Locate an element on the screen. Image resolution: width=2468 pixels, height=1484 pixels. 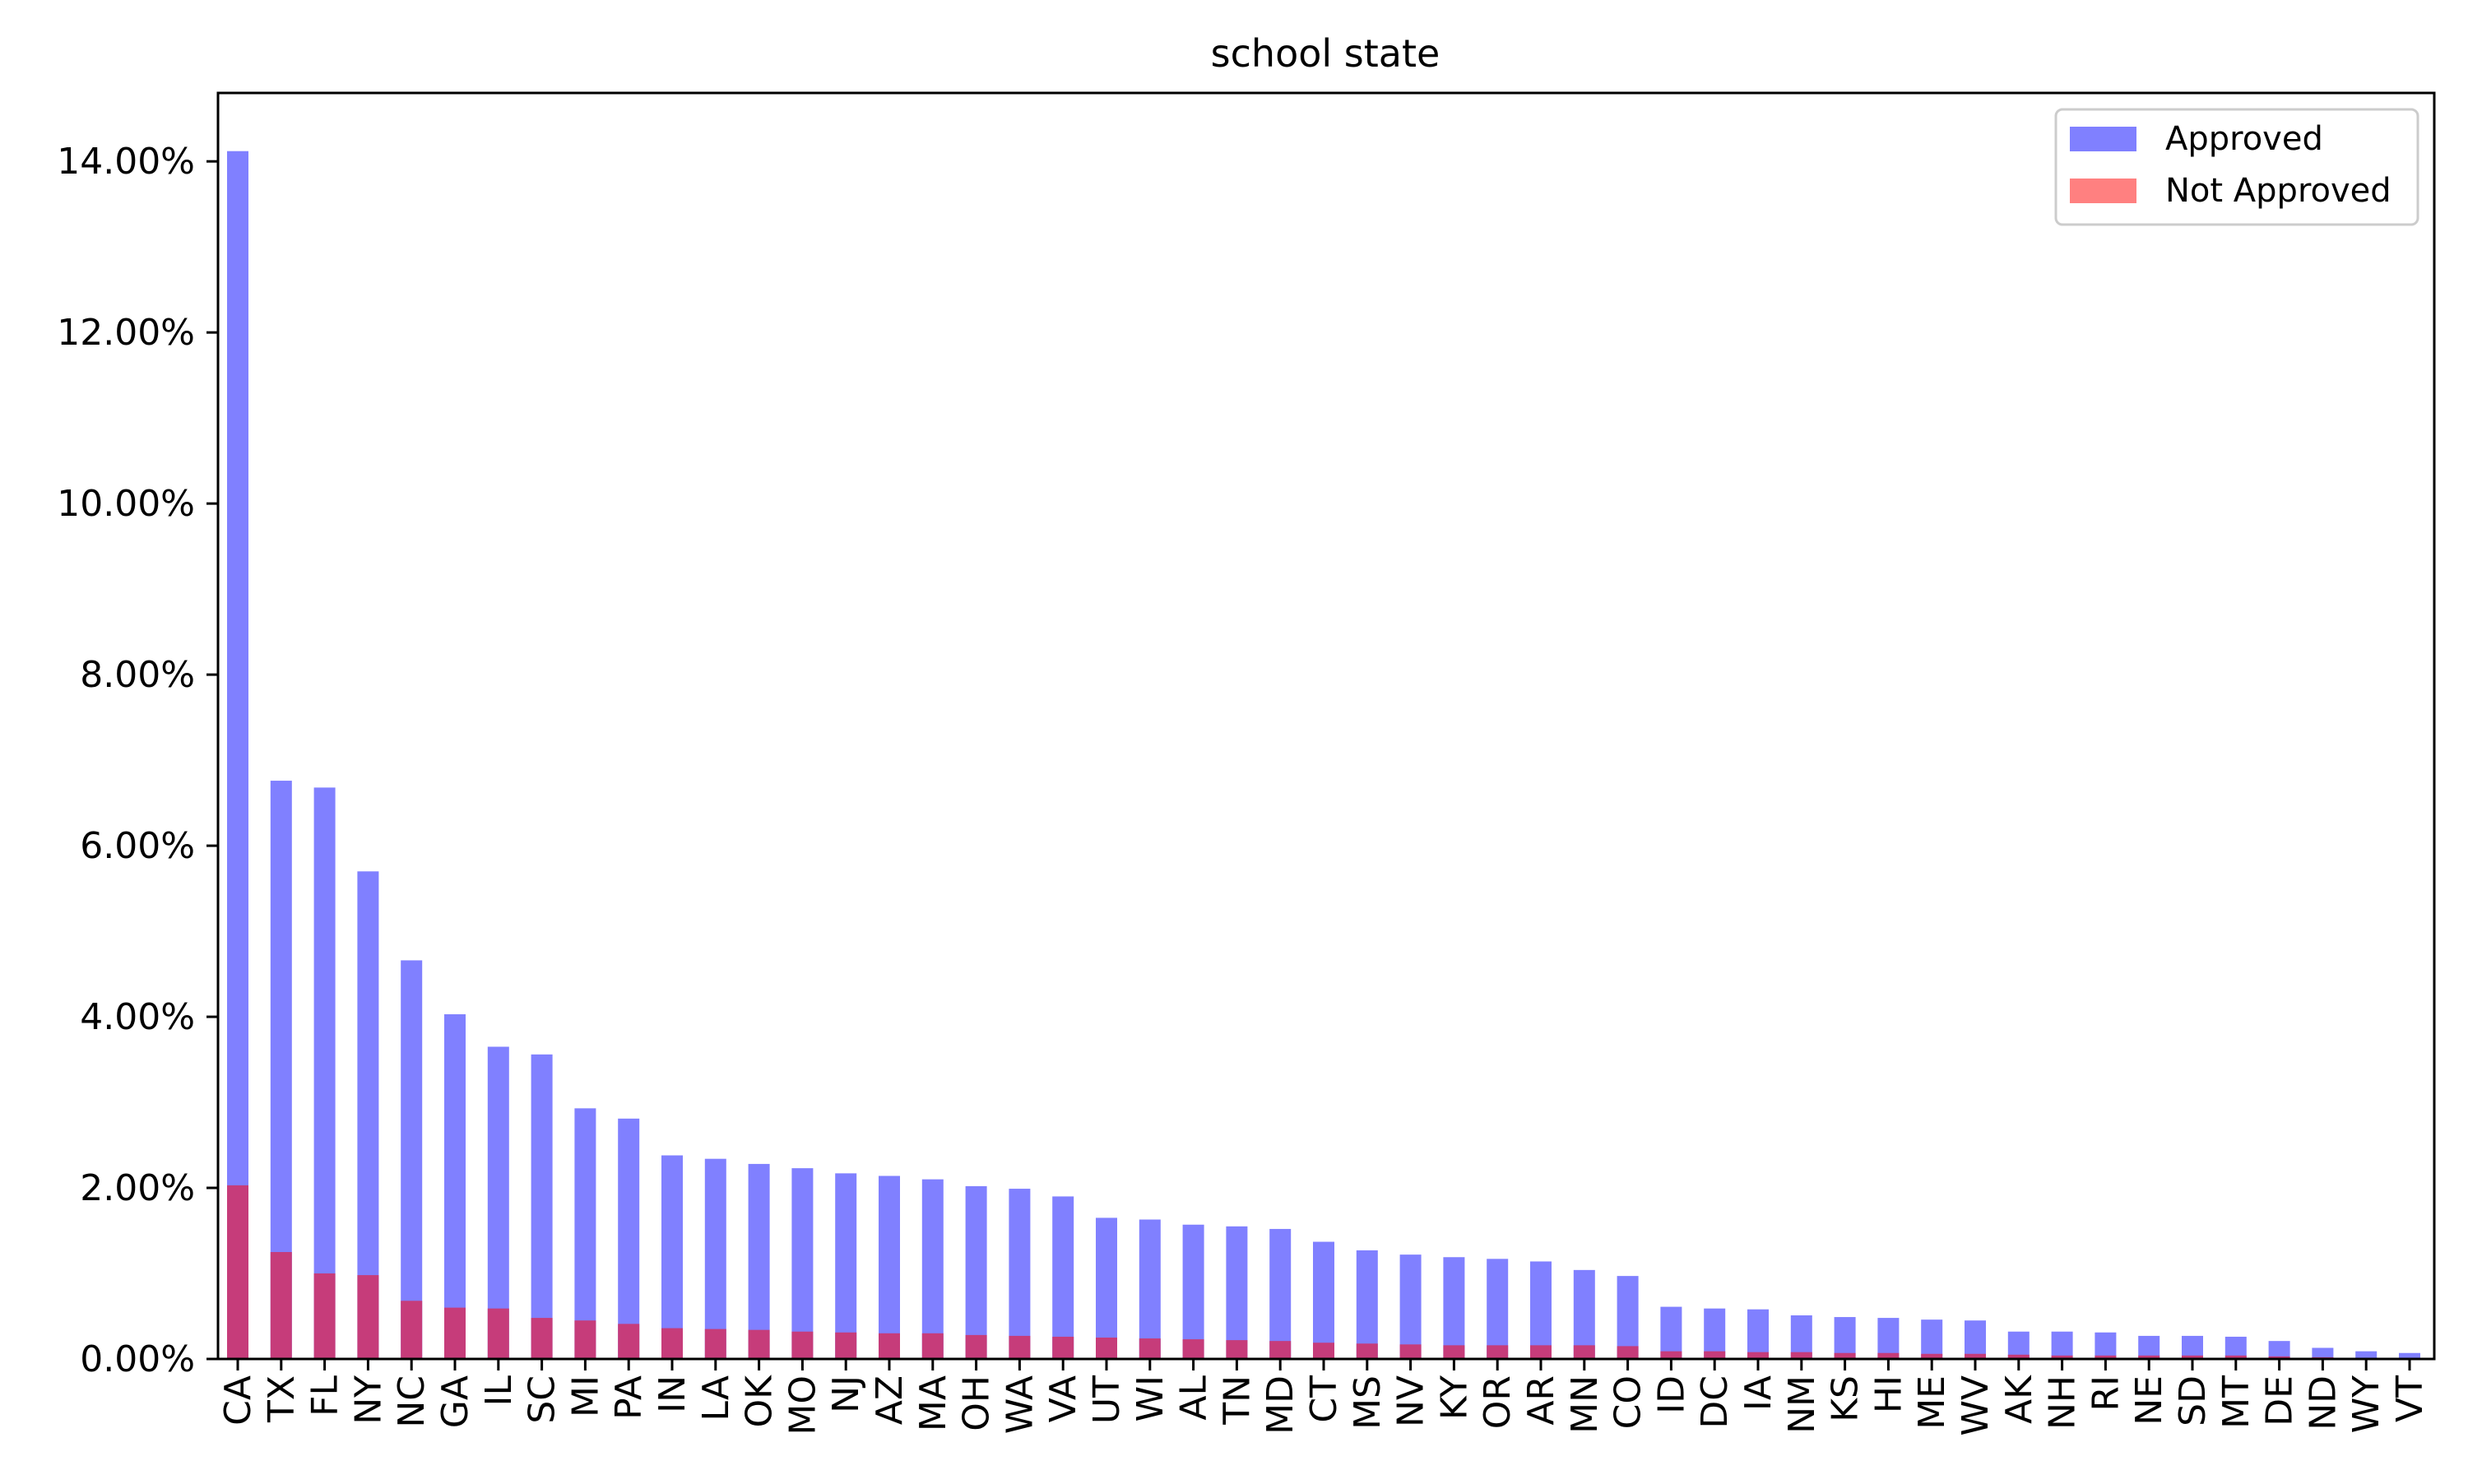
bar-not-approved-mi is located at coordinates (585, 1339).